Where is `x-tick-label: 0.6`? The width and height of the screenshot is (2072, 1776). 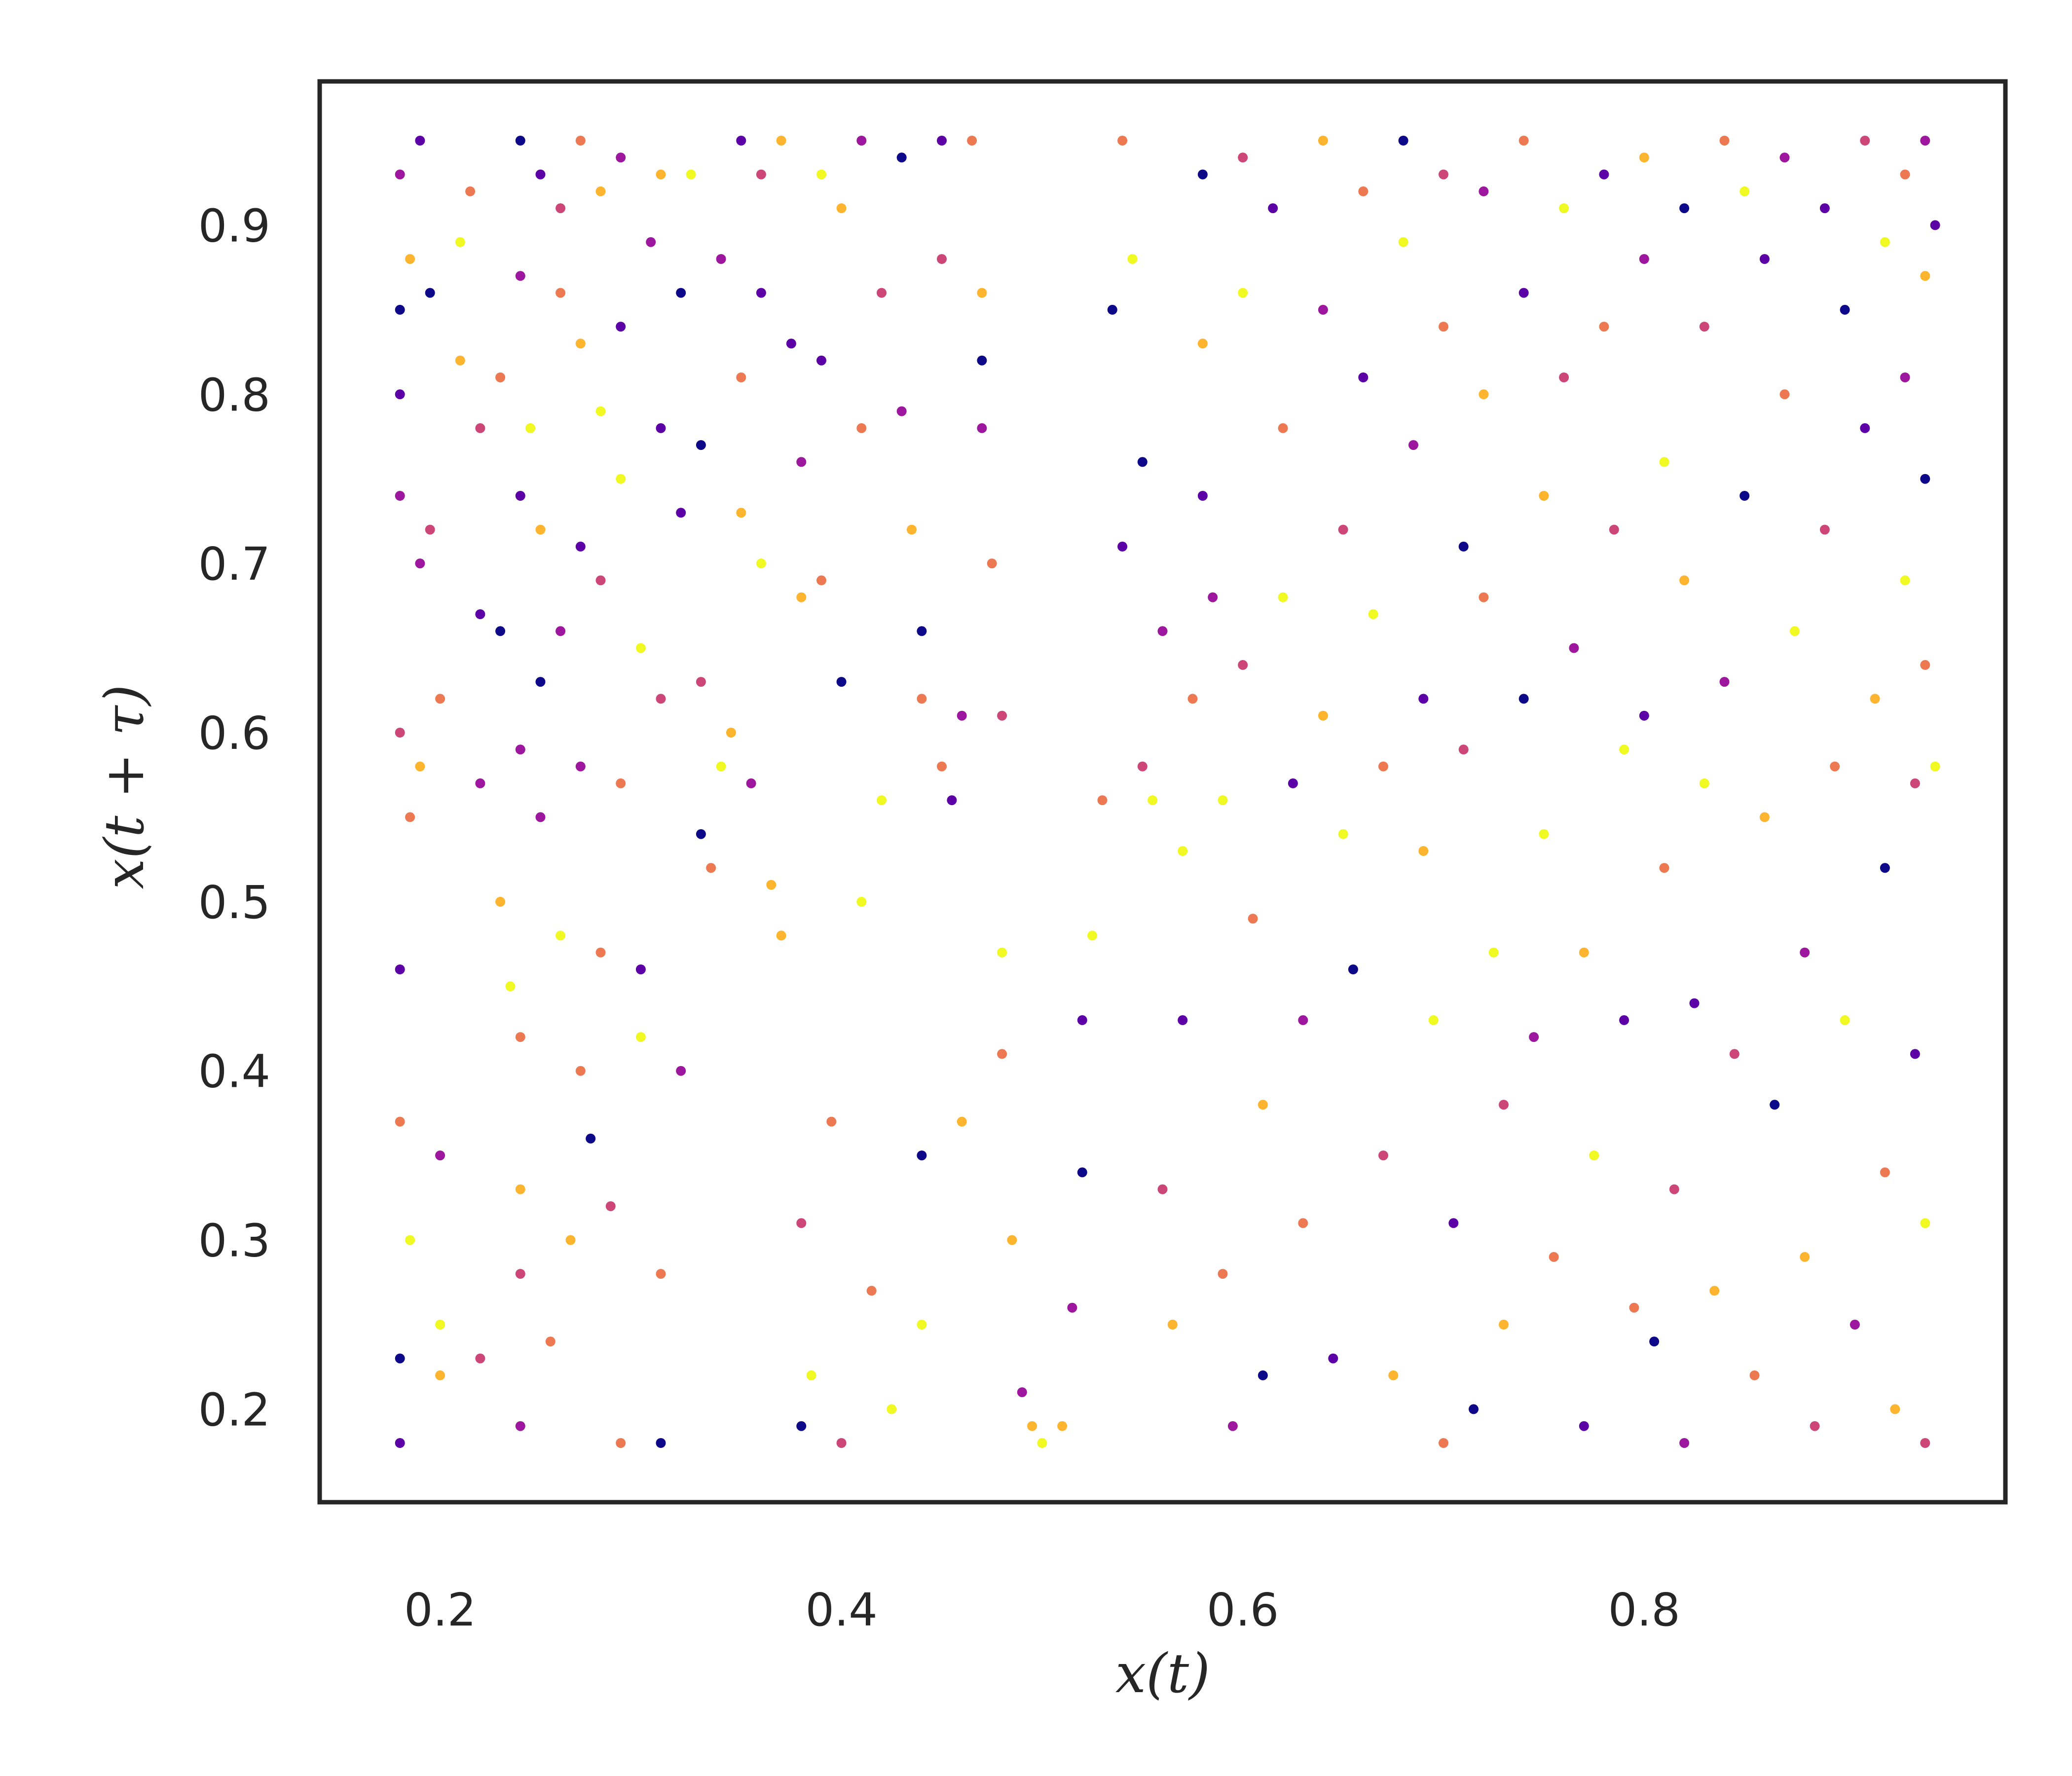 x-tick-label: 0.6 is located at coordinates (1243, 1610).